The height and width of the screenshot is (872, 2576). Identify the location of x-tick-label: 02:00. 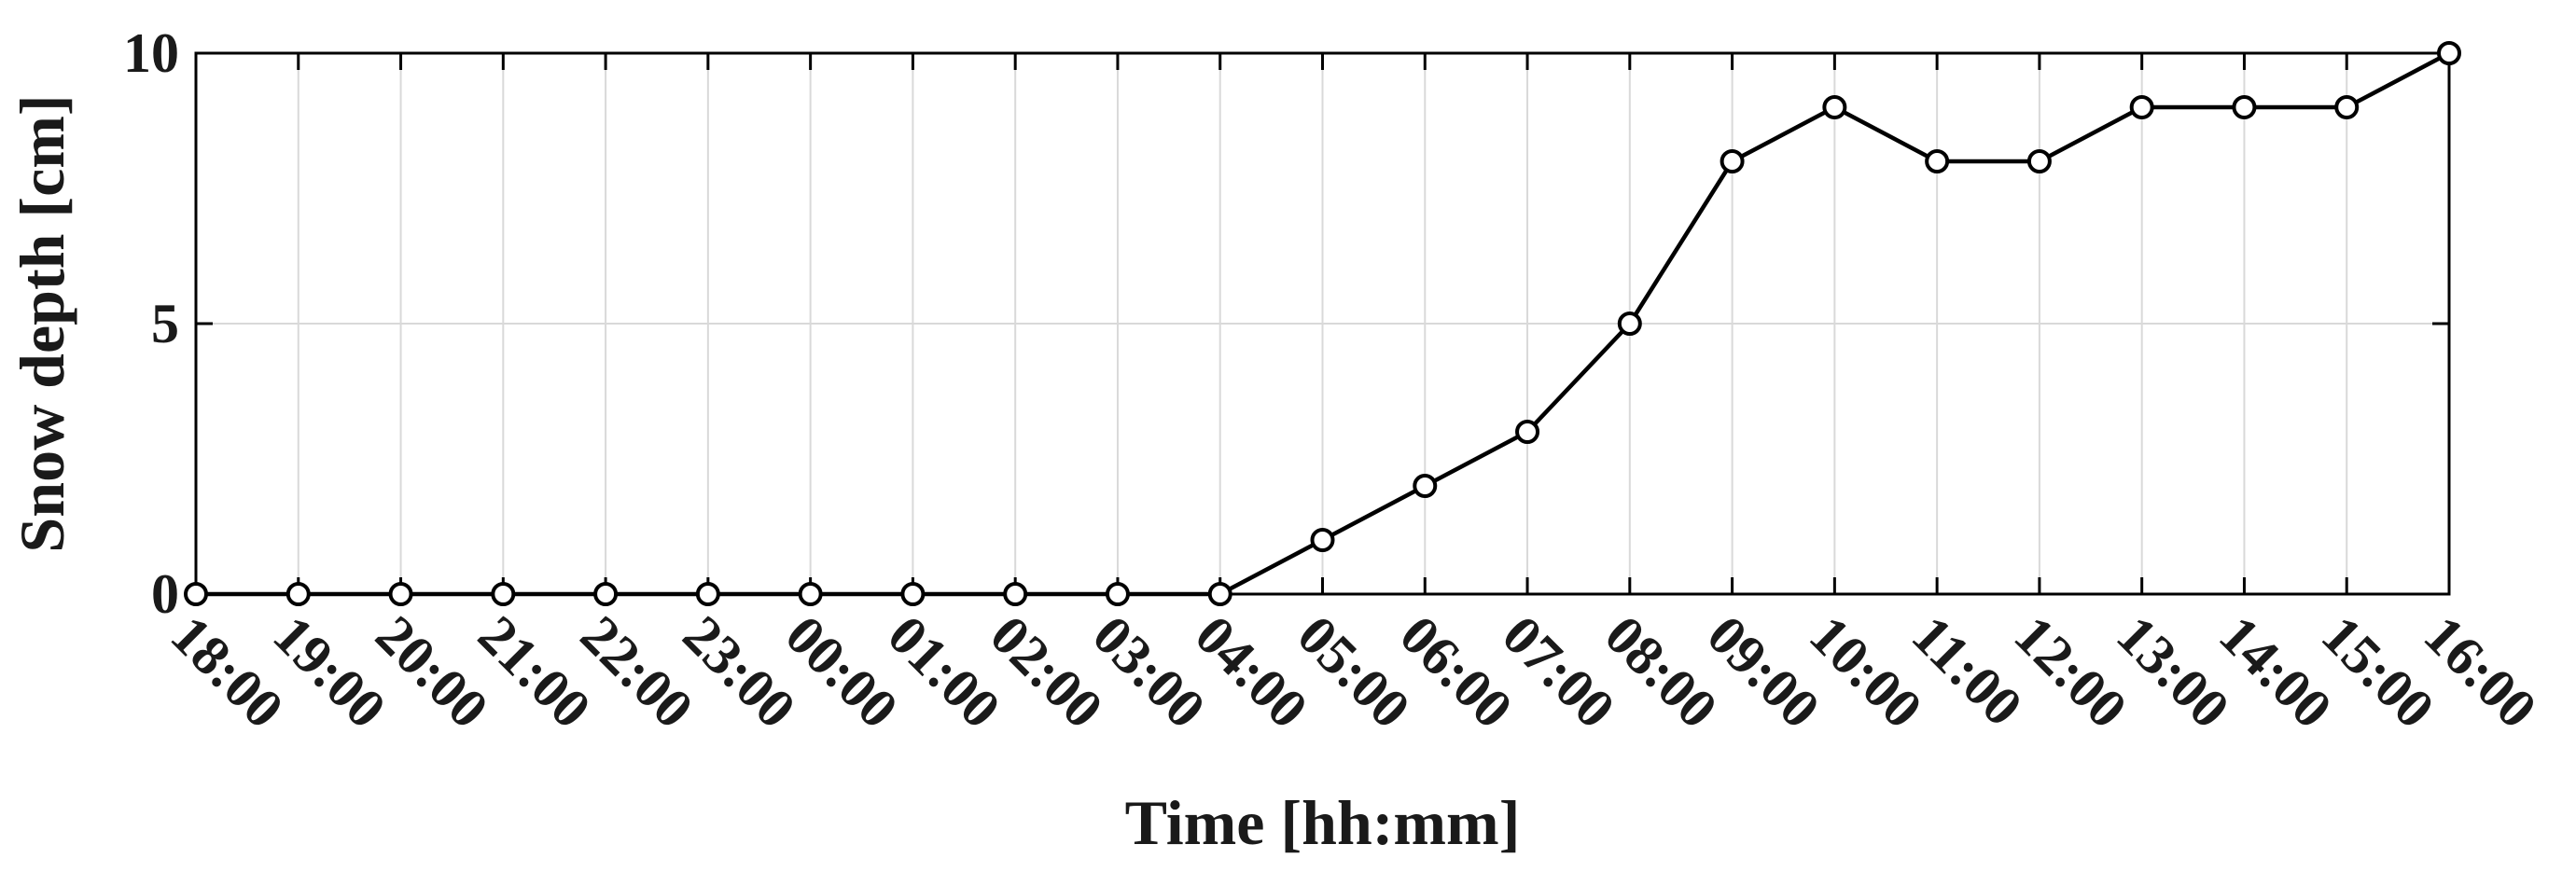
(1047, 672).